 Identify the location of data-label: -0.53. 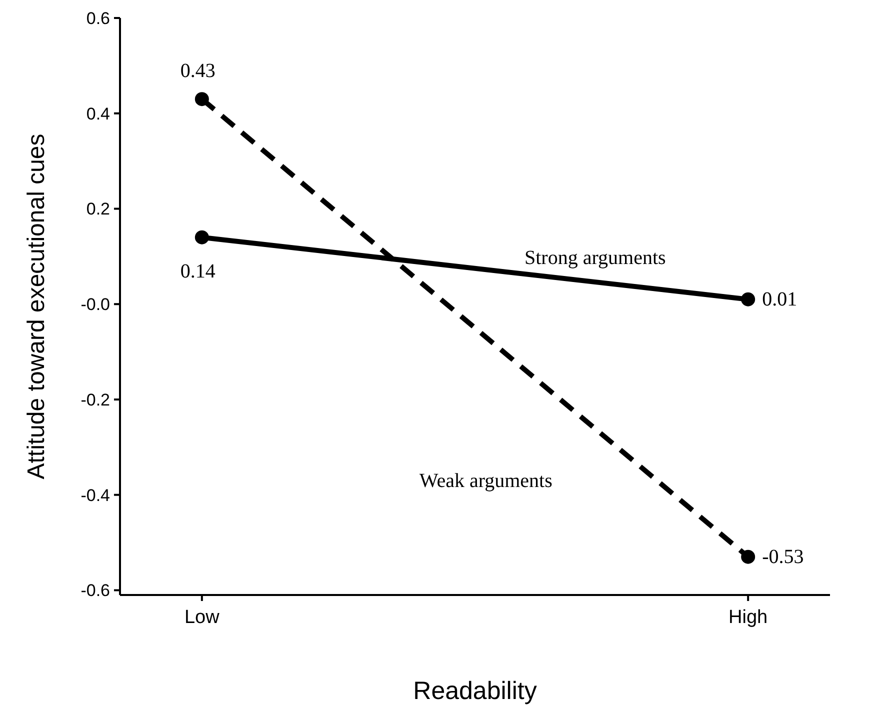
(783, 557).